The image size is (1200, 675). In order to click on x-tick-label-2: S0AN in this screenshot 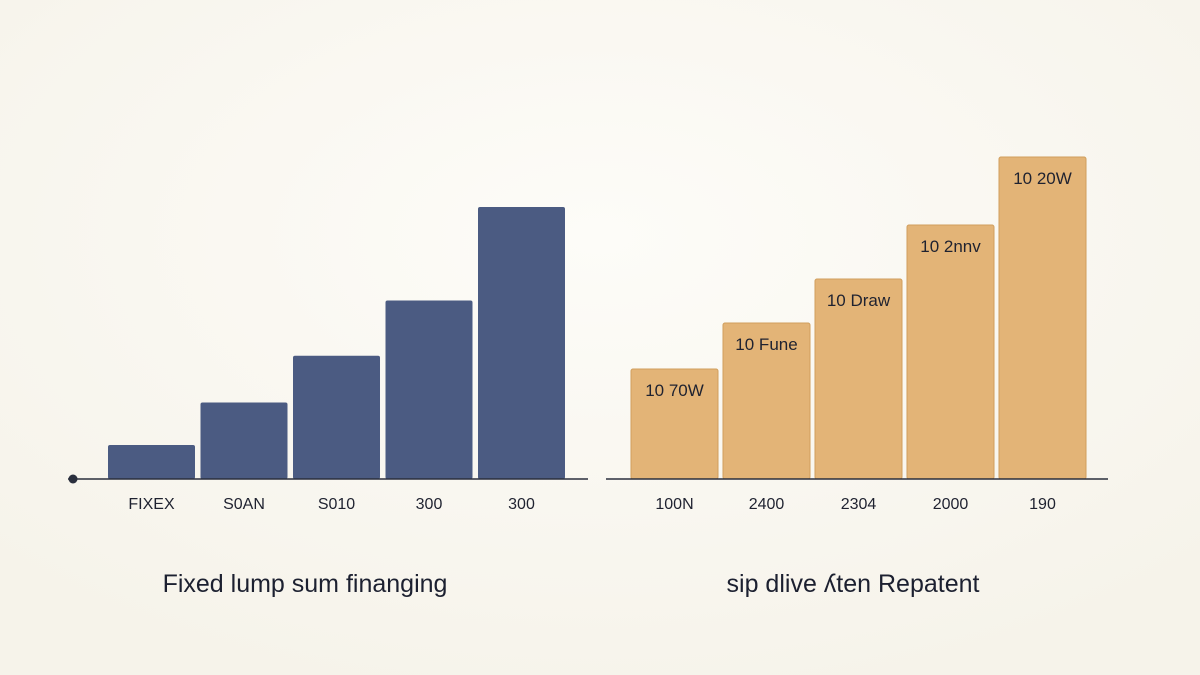, I will do `click(244, 504)`.